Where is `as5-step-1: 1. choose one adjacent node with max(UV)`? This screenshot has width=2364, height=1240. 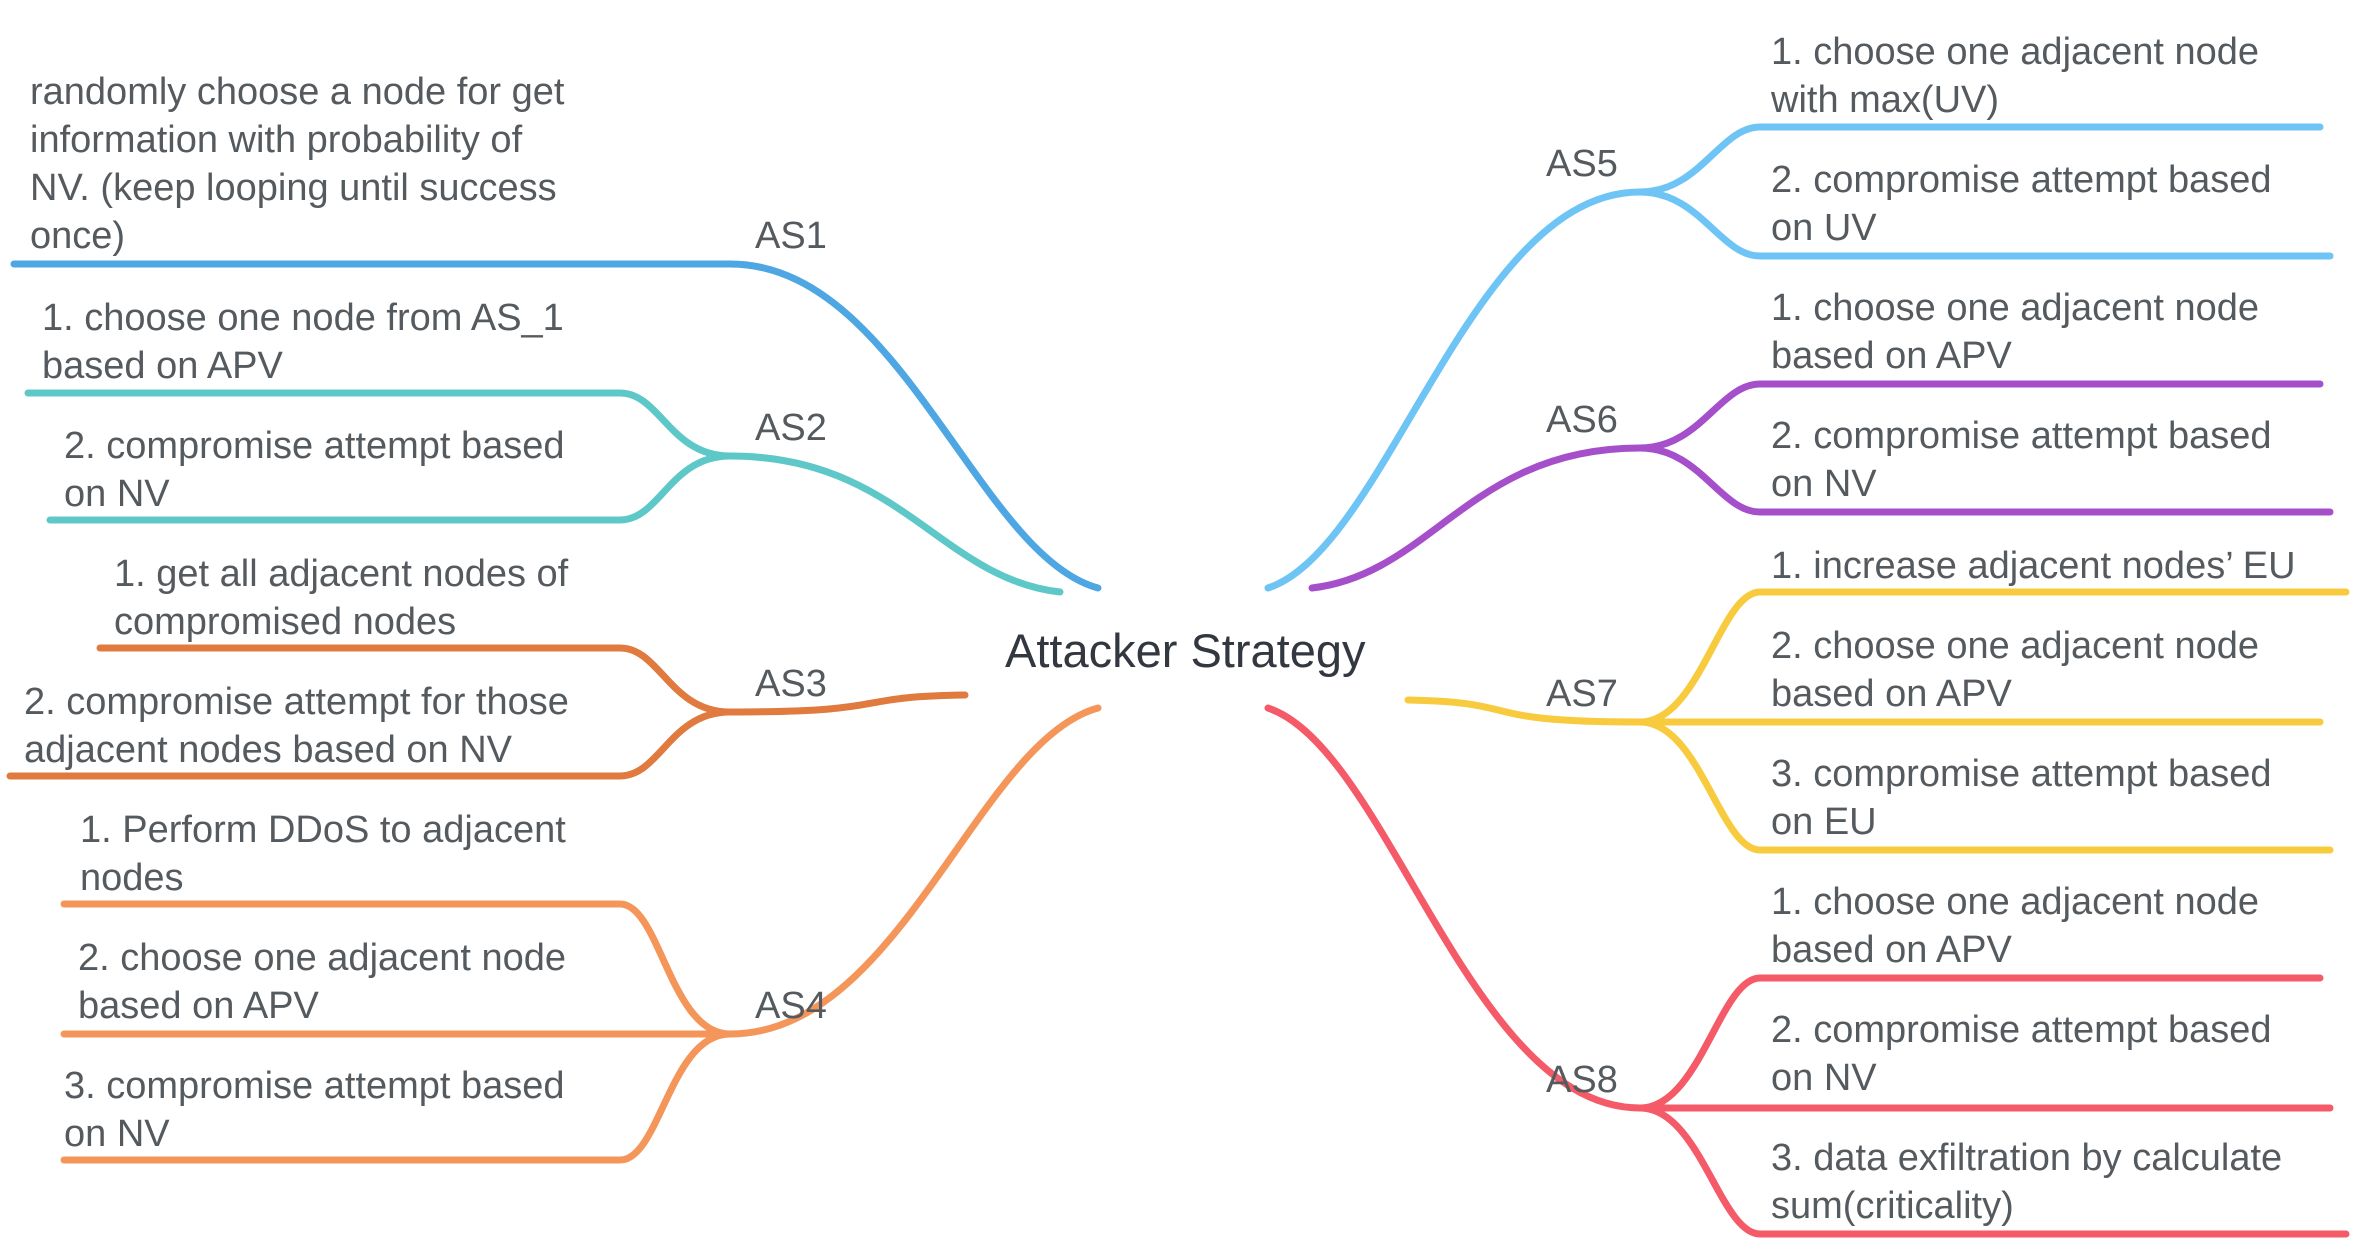
as5-step-1: 1. choose one adjacent node with max(UV) is located at coordinates (2015, 76).